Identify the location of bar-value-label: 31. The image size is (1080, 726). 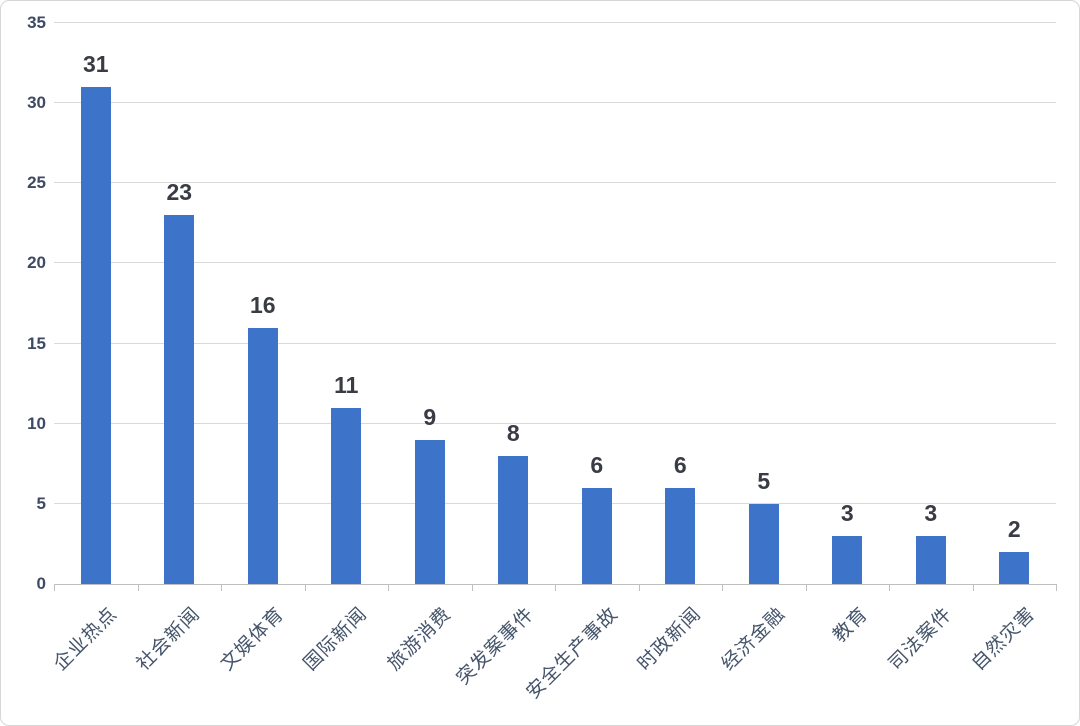
(95, 64).